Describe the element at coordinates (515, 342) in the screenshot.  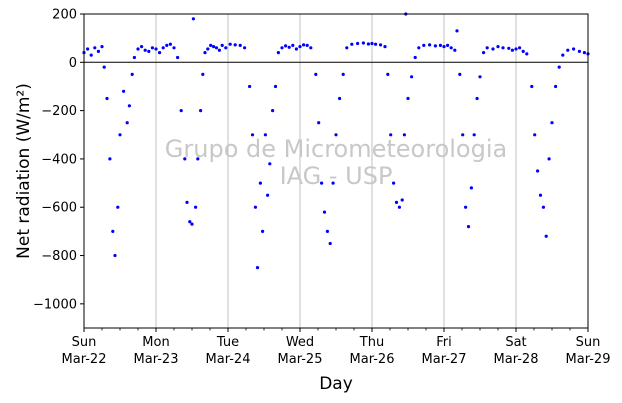
I see `x-tick-label-day: Sat` at that location.